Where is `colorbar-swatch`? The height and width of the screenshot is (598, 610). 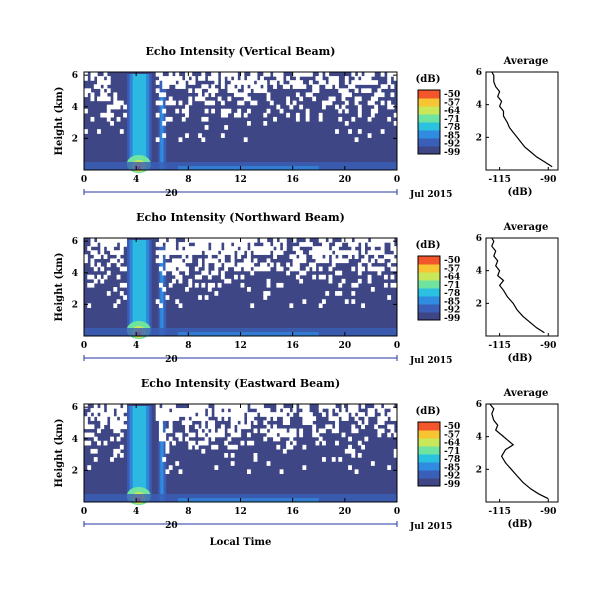
colorbar-swatch is located at coordinates (429, 482).